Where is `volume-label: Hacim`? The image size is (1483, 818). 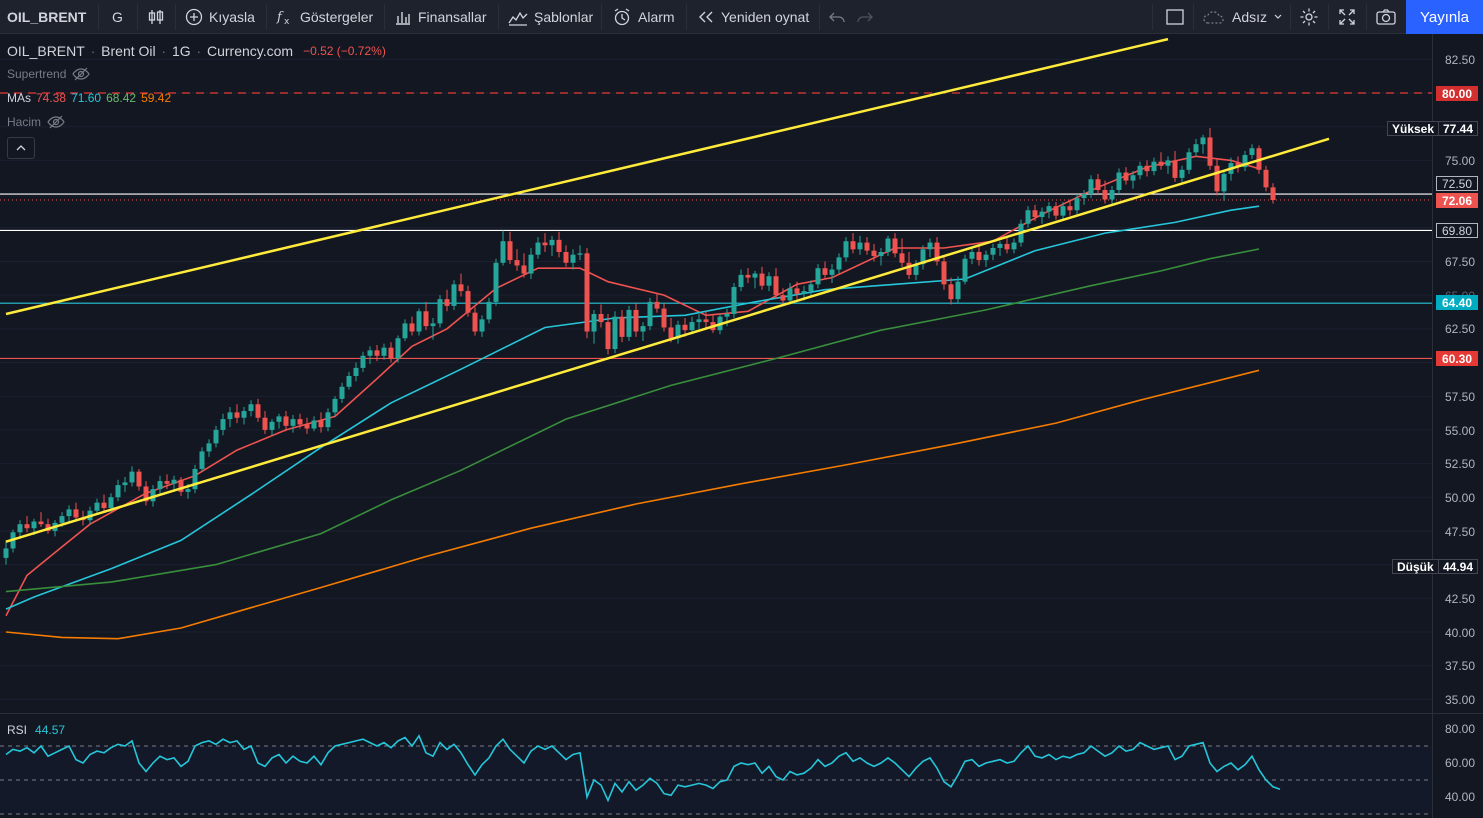
volume-label: Hacim is located at coordinates (24, 122).